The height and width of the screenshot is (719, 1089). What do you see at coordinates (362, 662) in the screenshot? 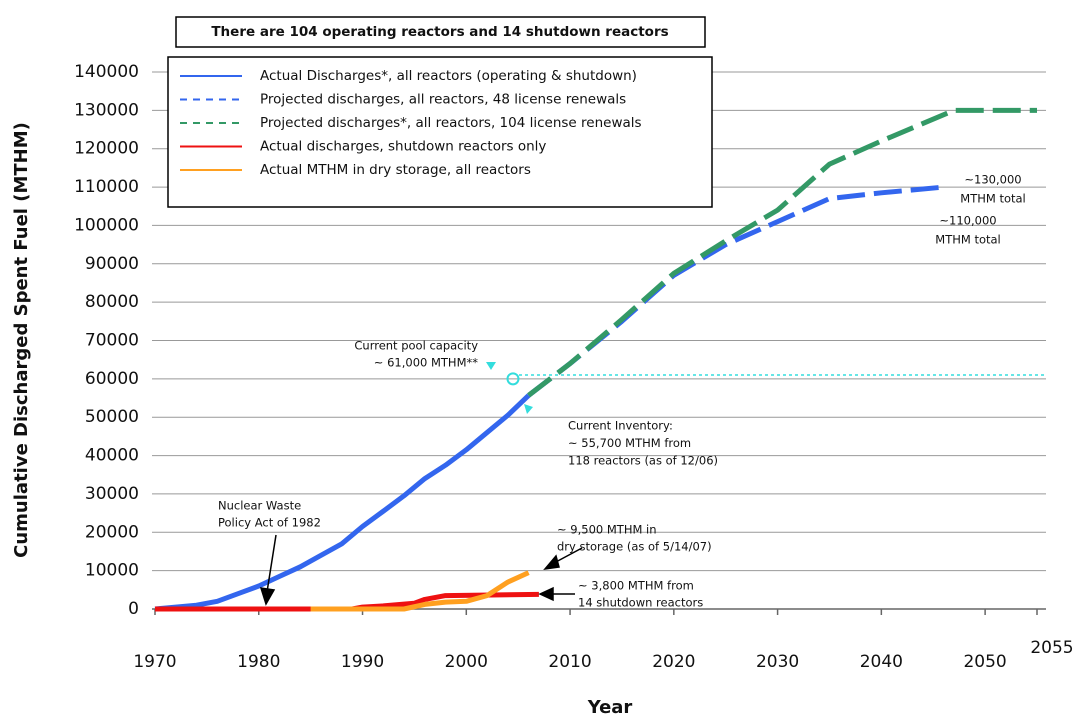
I see `x-tick-label: 1990` at bounding box center [362, 662].